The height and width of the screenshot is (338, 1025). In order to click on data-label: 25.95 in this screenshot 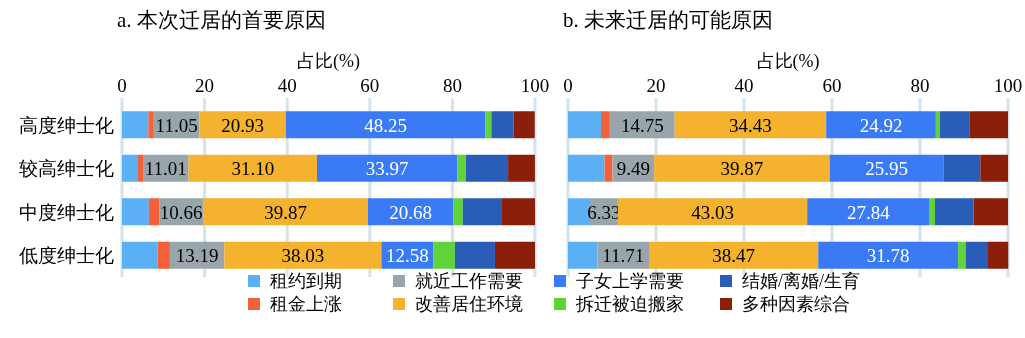, I will do `click(887, 169)`.